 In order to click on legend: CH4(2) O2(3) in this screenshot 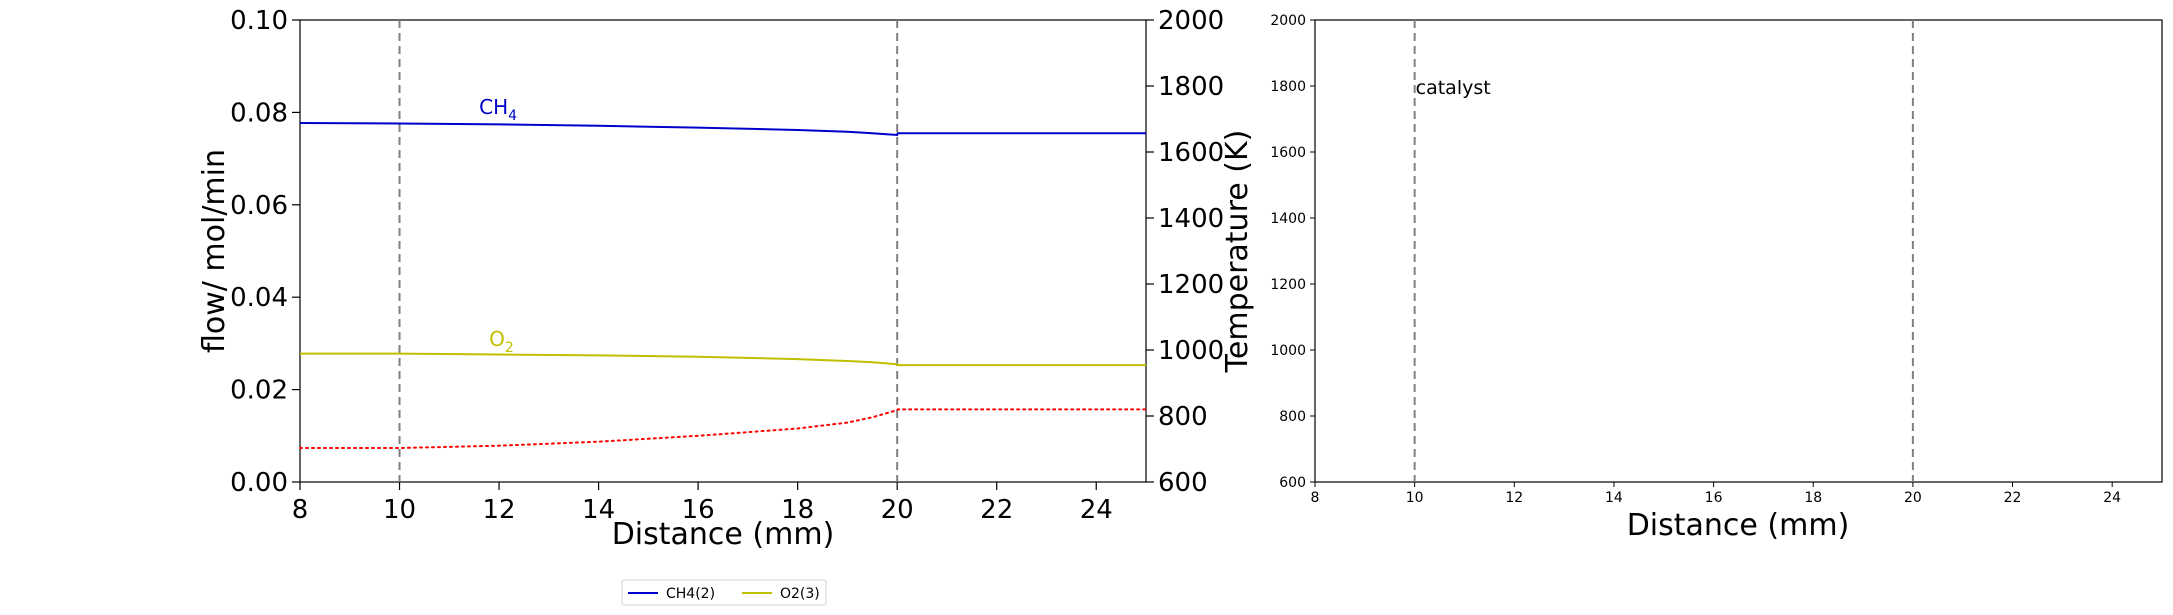, I will do `click(724, 592)`.